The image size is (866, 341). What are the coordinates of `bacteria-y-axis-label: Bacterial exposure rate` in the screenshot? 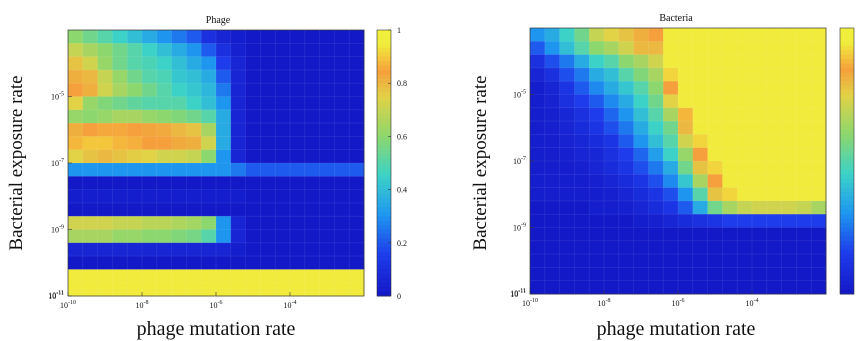 It's located at (480, 162).